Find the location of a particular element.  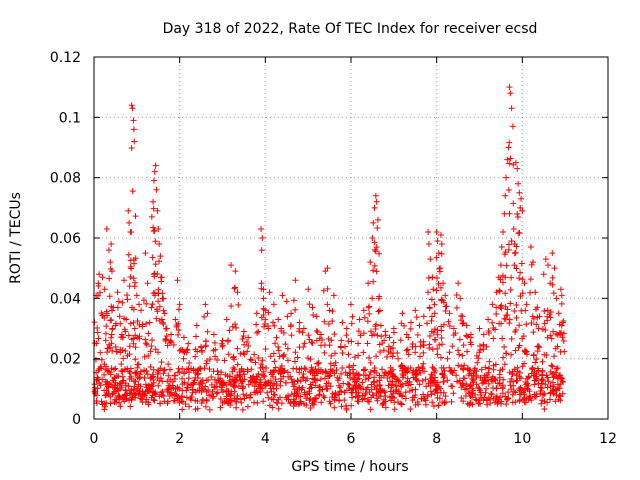

x-tick-label: 10 is located at coordinates (522, 439).